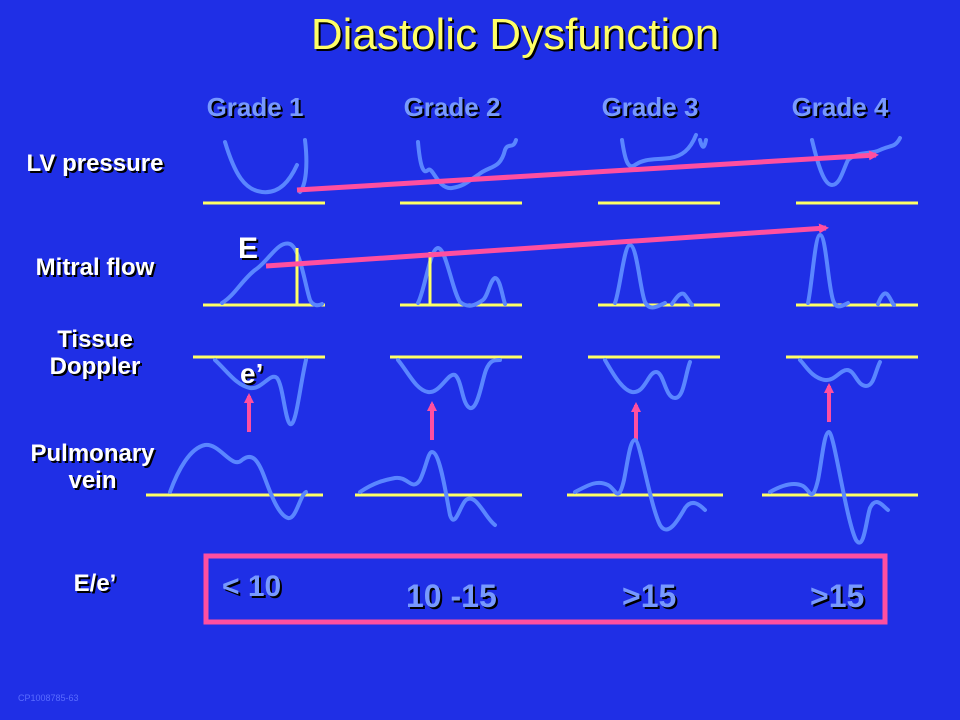 This screenshot has width=960, height=720. I want to click on ratio-value-grade-3: >15, so click(649, 596).